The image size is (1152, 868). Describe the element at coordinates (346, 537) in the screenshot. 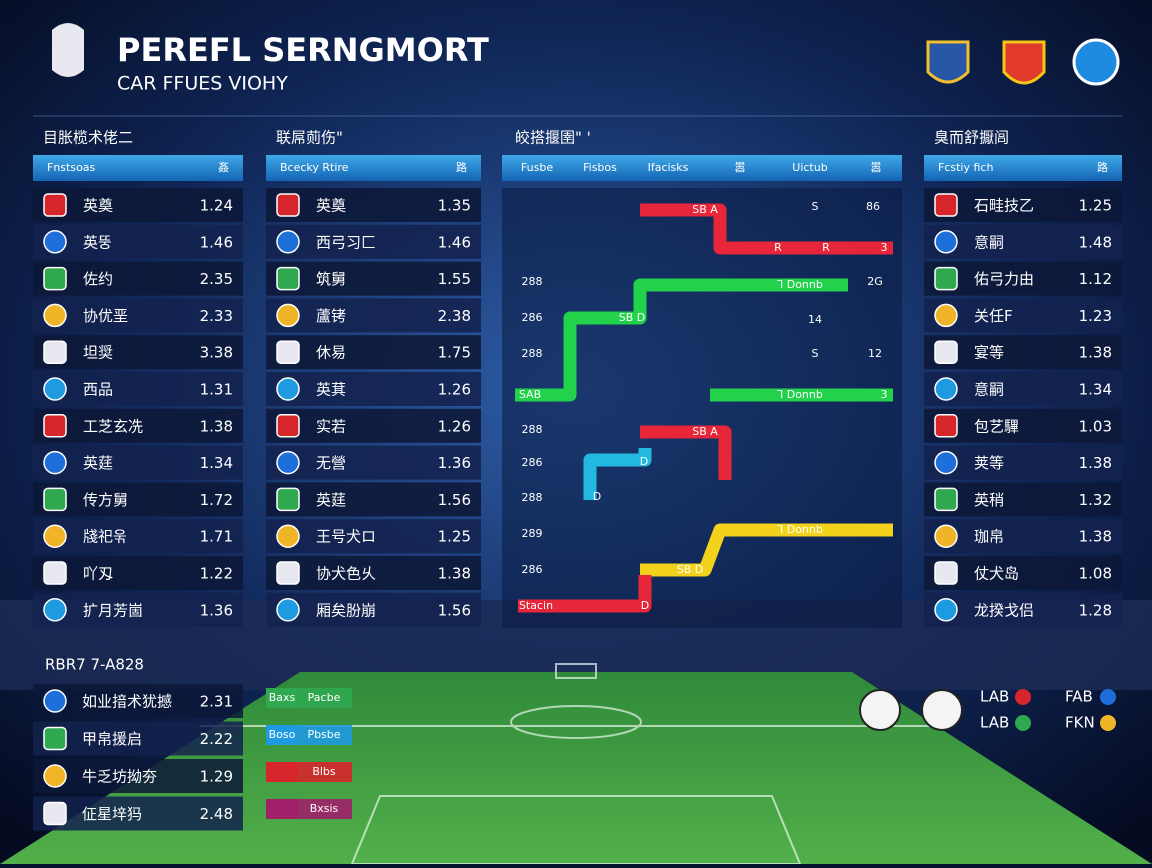

I see `team-name: 王号犬ロ` at that location.